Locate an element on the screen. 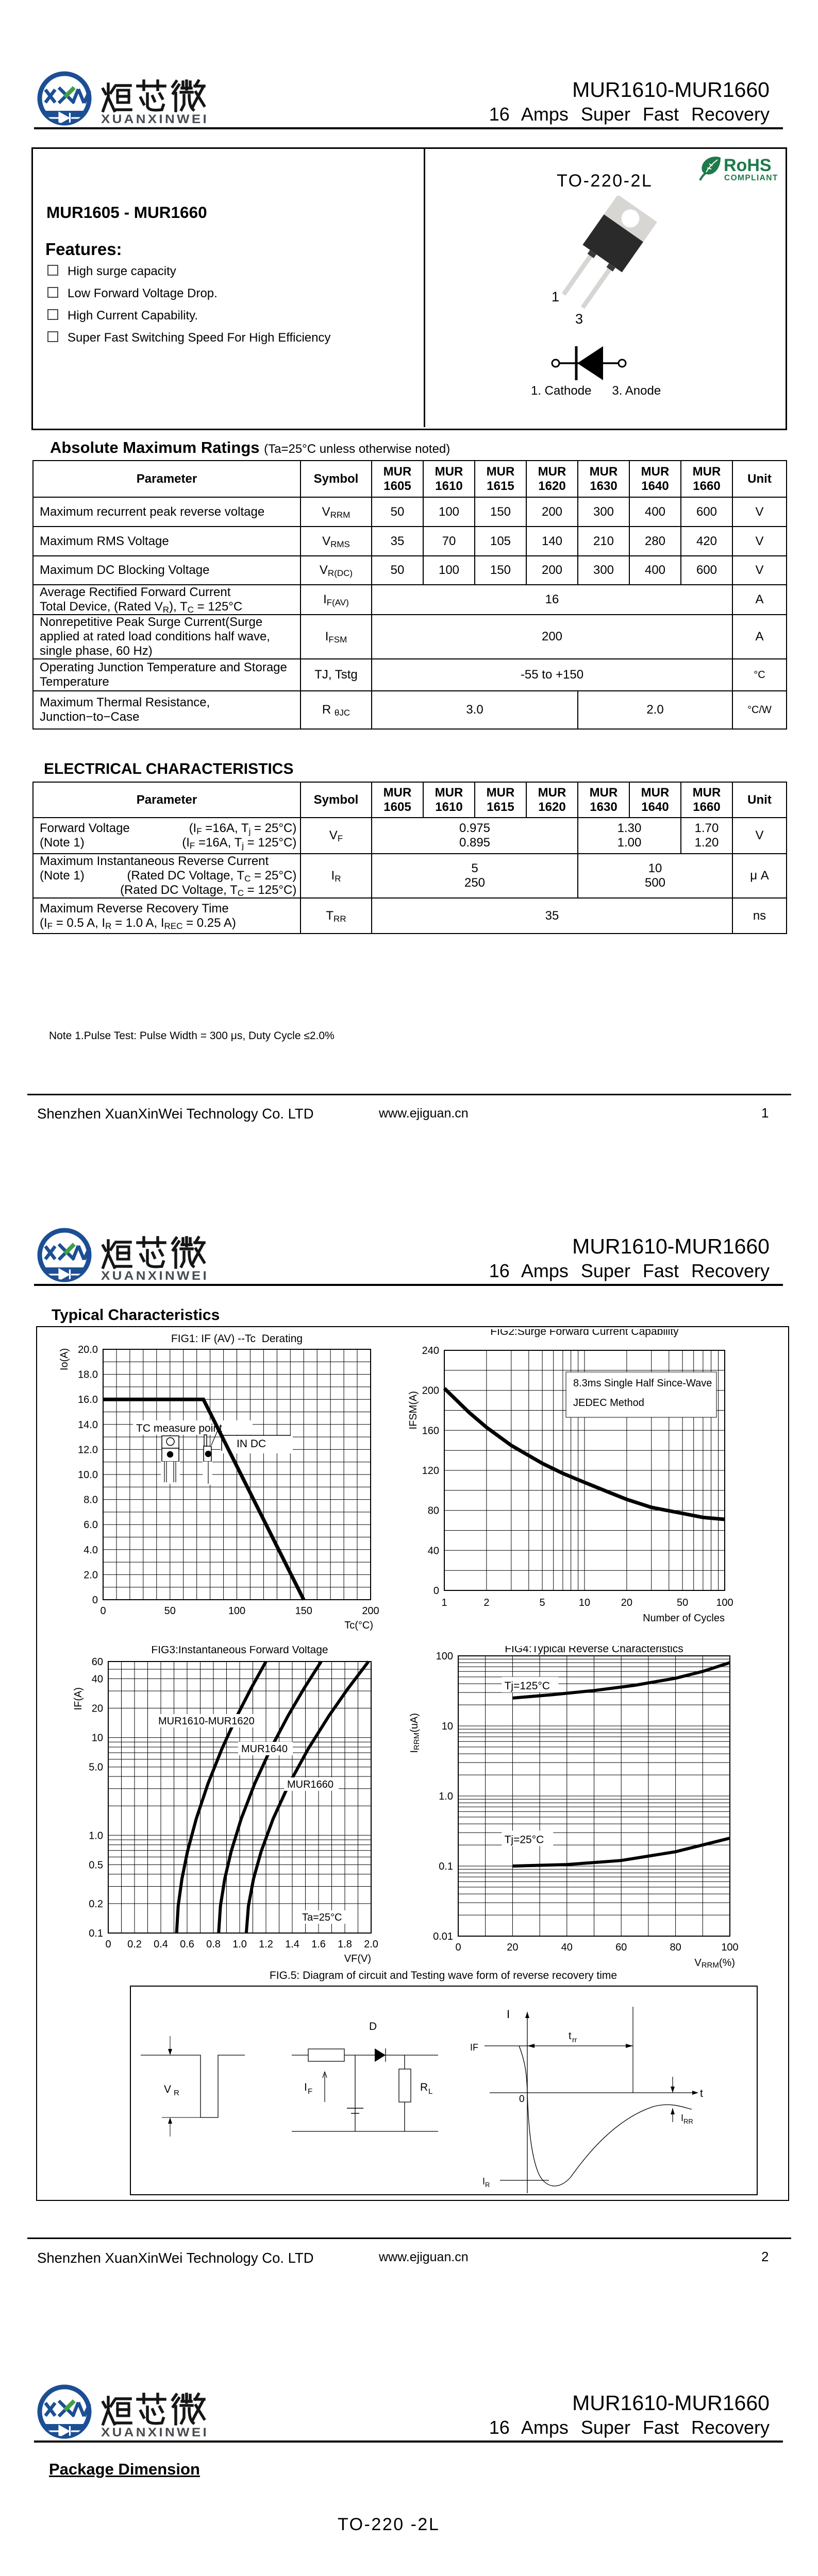 This screenshot has height=2576, width=818. svg-text: 160 is located at coordinates (430, 1430).